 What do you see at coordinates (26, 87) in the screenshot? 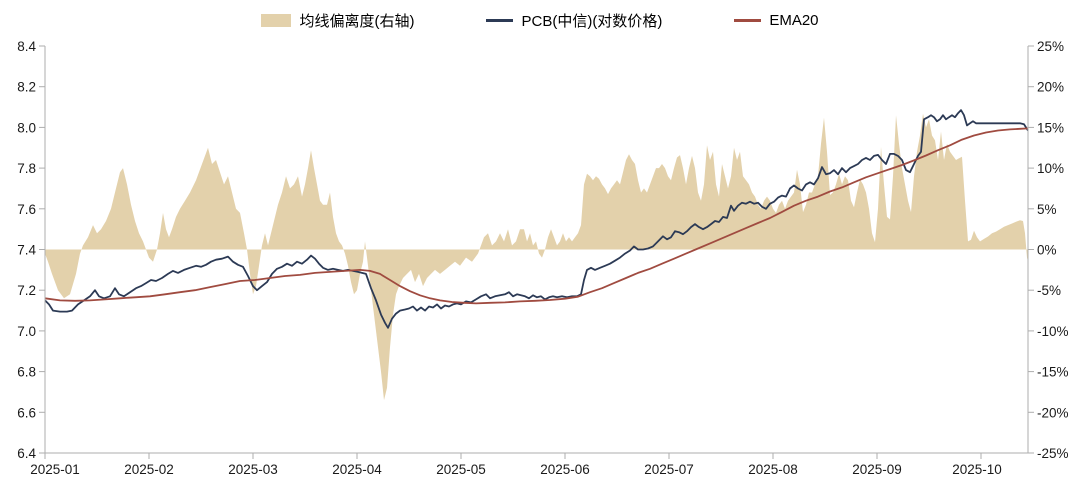
I see `left-axis-tick-label: 8.2` at bounding box center [26, 87].